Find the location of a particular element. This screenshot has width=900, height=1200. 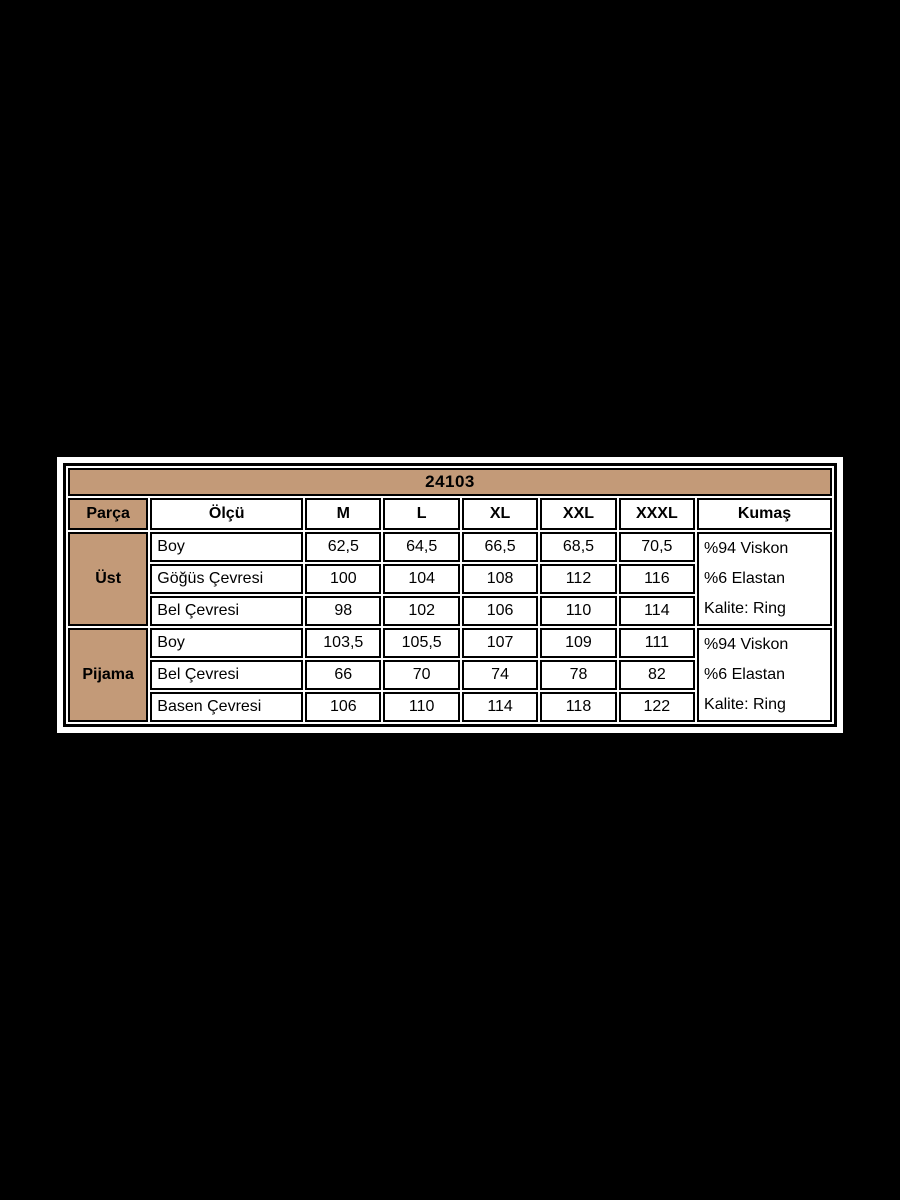

size-value-cell: 68,5 is located at coordinates (578, 547).